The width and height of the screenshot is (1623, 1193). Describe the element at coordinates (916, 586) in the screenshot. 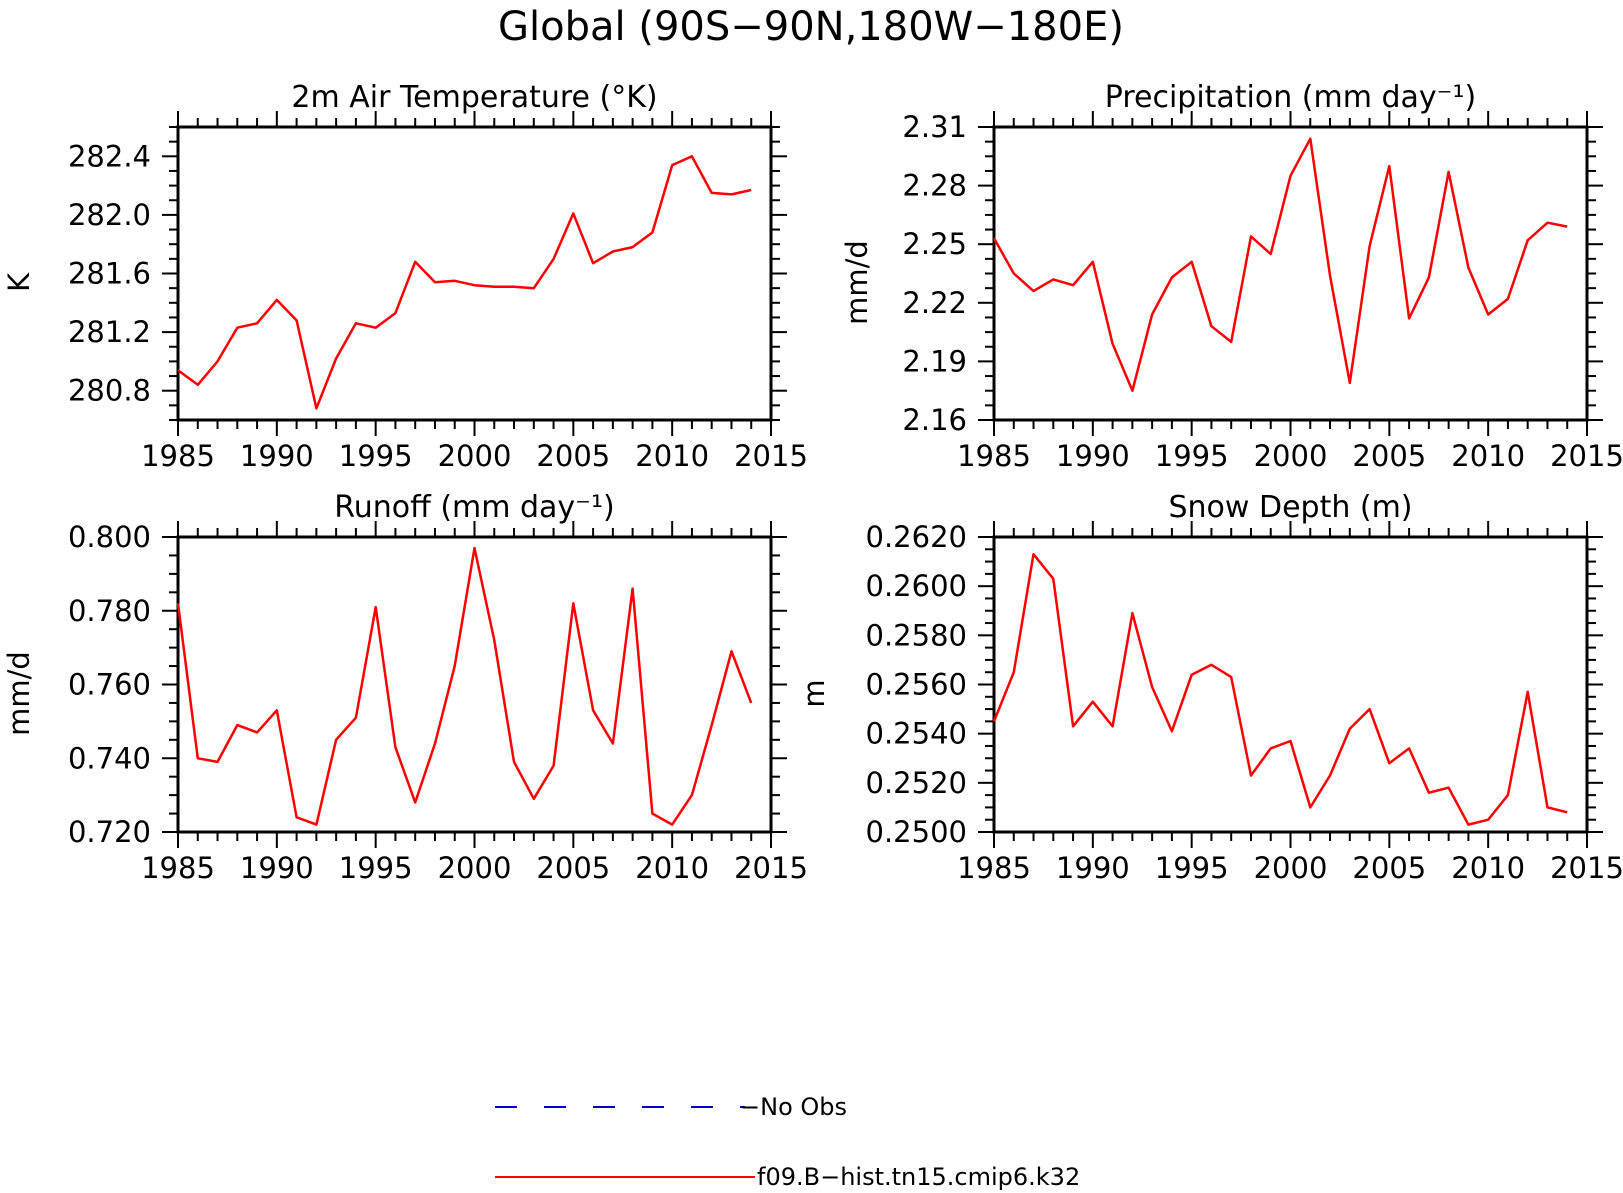

I see `y-tick-label: 0.2600` at that location.